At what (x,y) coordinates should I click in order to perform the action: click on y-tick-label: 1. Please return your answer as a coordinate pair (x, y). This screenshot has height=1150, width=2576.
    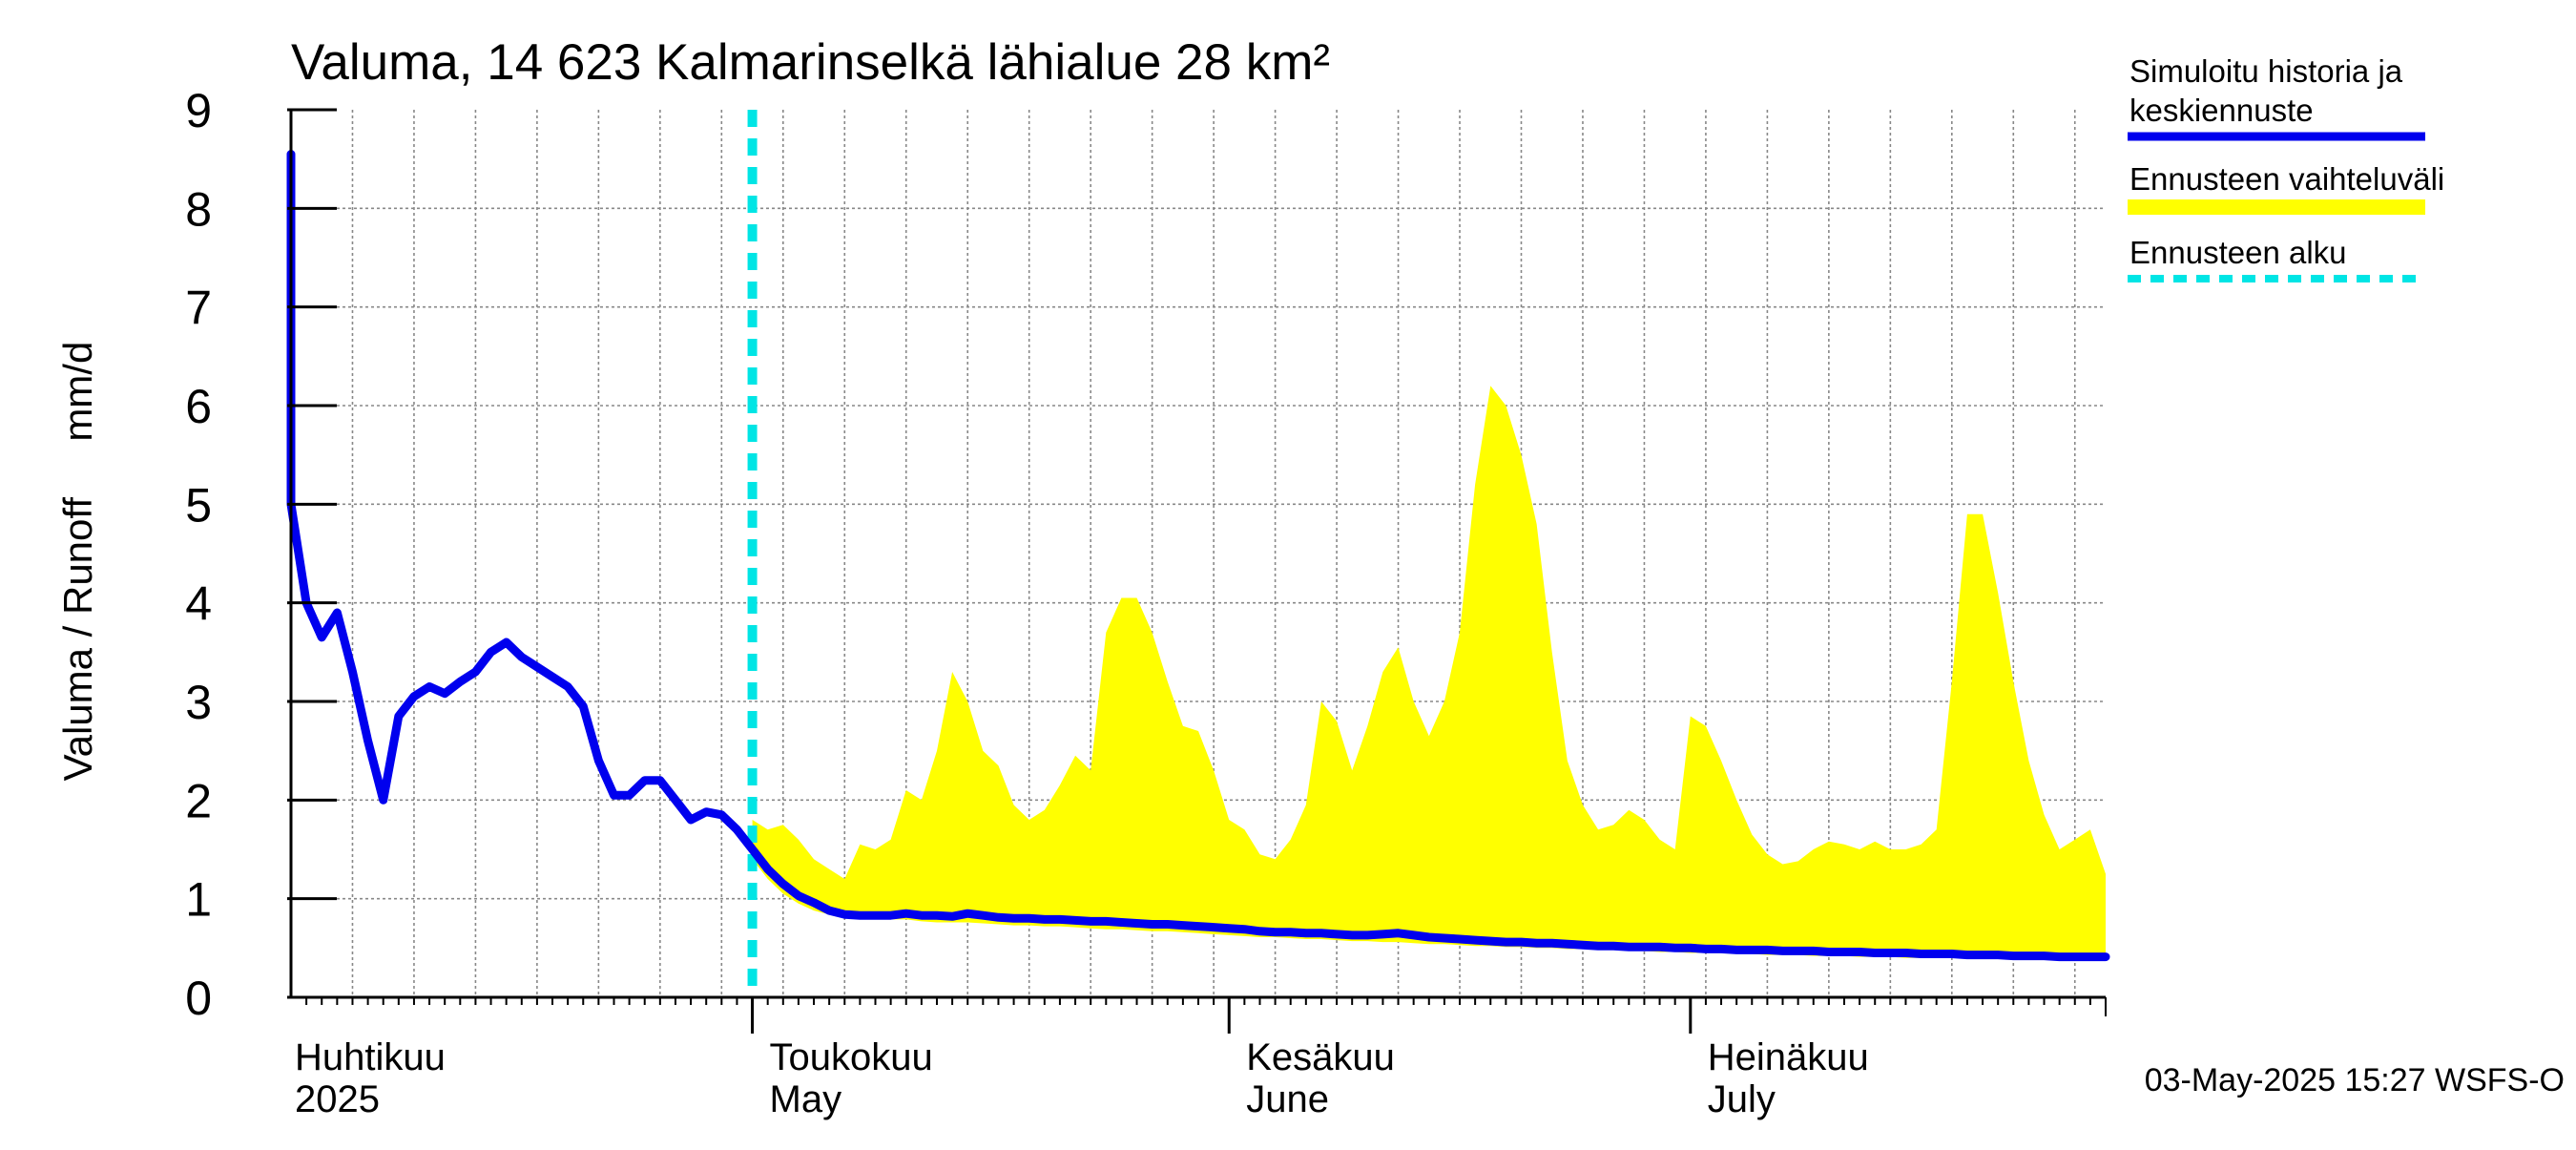
    Looking at the image, I should click on (198, 900).